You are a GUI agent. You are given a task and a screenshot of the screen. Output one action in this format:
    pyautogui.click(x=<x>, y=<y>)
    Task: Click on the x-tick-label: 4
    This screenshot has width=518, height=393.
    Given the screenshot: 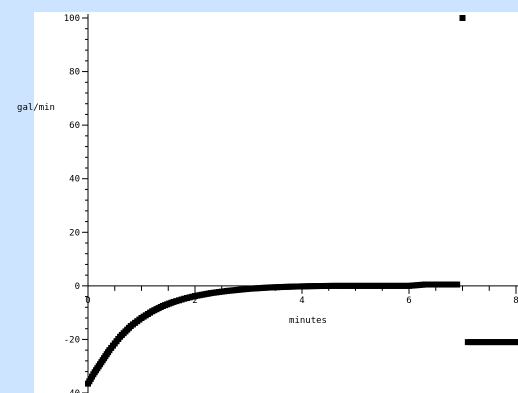 What is the action you would take?
    pyautogui.click(x=301, y=301)
    